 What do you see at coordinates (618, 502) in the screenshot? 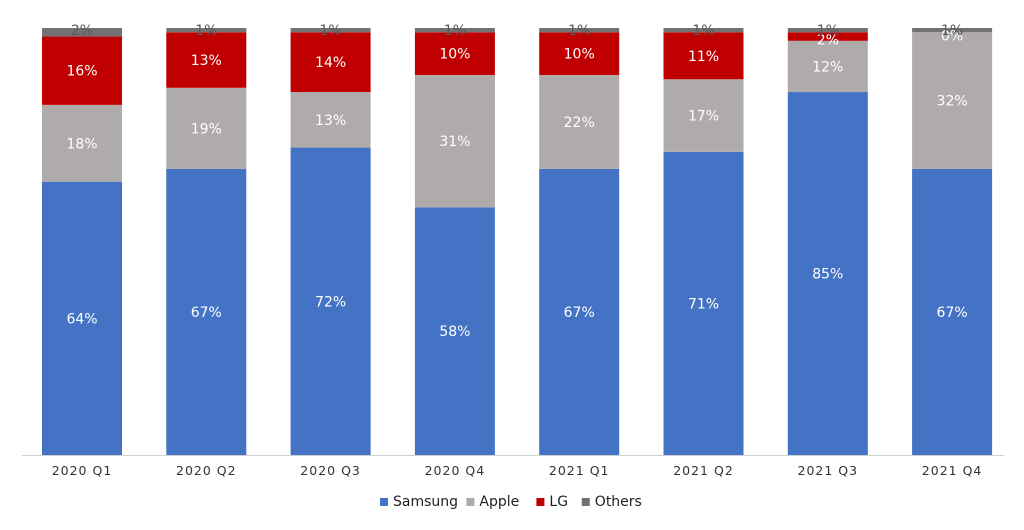
I see `legend-label-others: Others` at bounding box center [618, 502].